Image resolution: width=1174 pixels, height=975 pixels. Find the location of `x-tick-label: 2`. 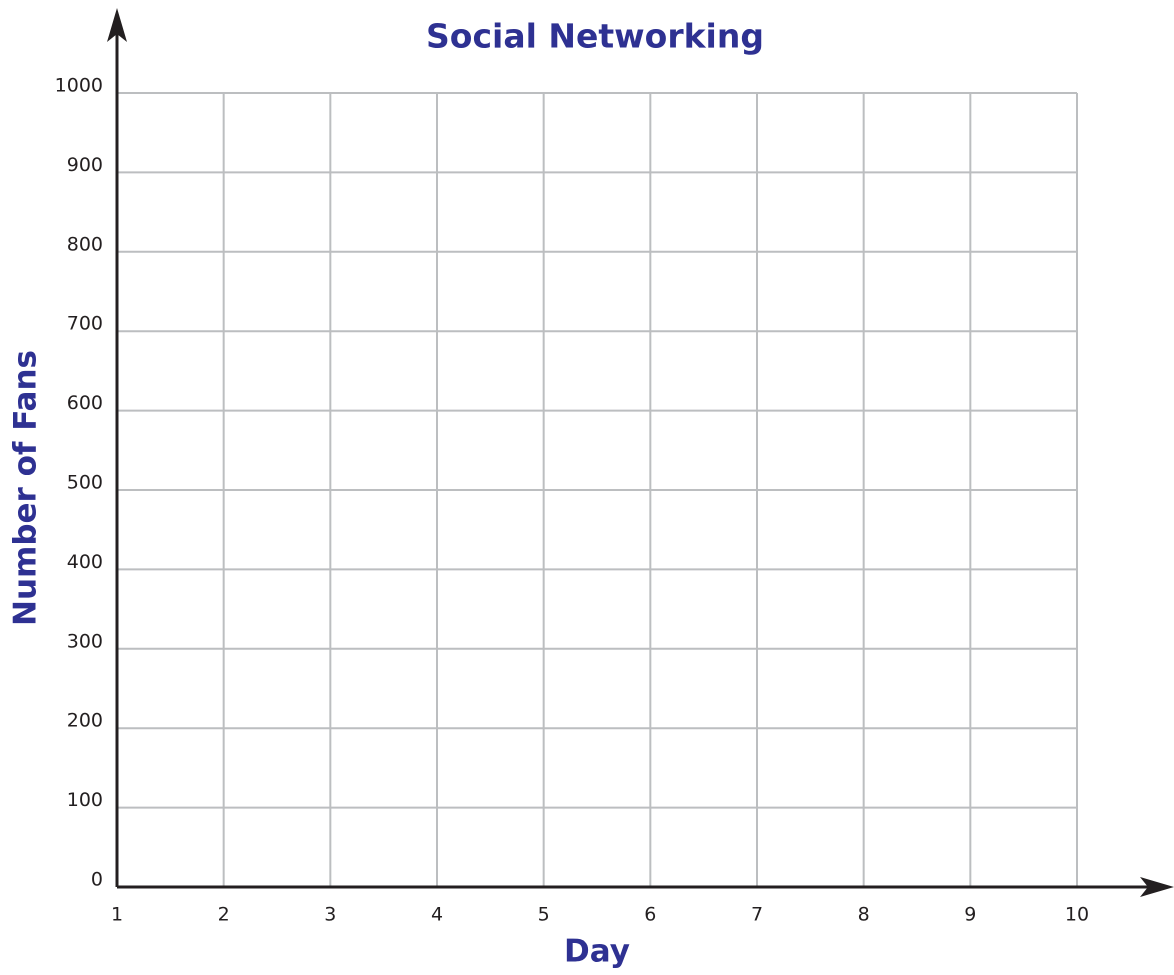

x-tick-label: 2 is located at coordinates (224, 915).